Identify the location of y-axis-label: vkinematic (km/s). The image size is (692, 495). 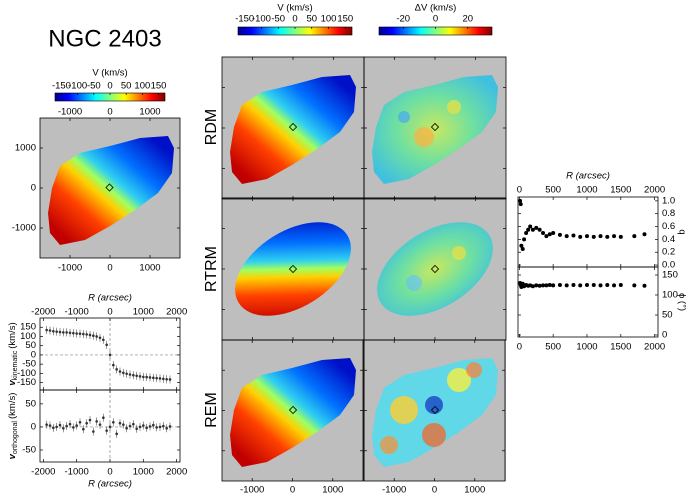
(13, 353).